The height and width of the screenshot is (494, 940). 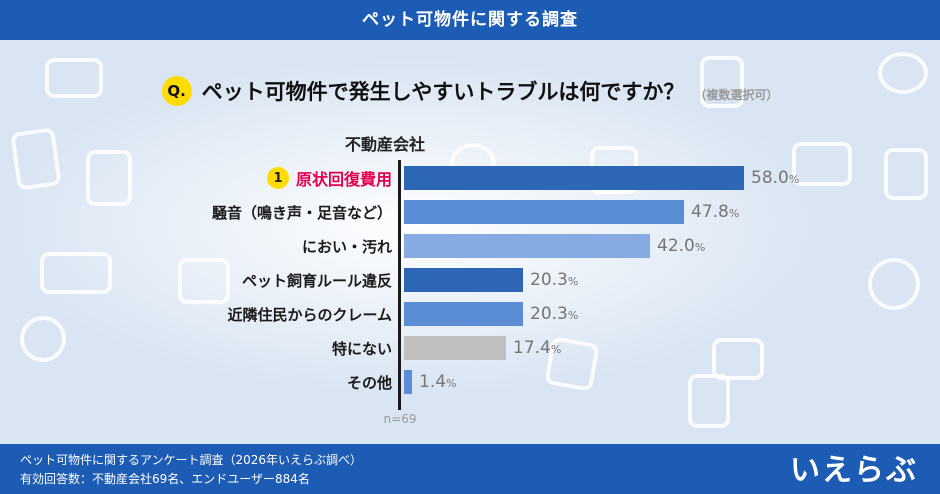 I want to click on bar-row: 騒音（鳴き声・足音など） 47.8%, so click(x=470, y=212).